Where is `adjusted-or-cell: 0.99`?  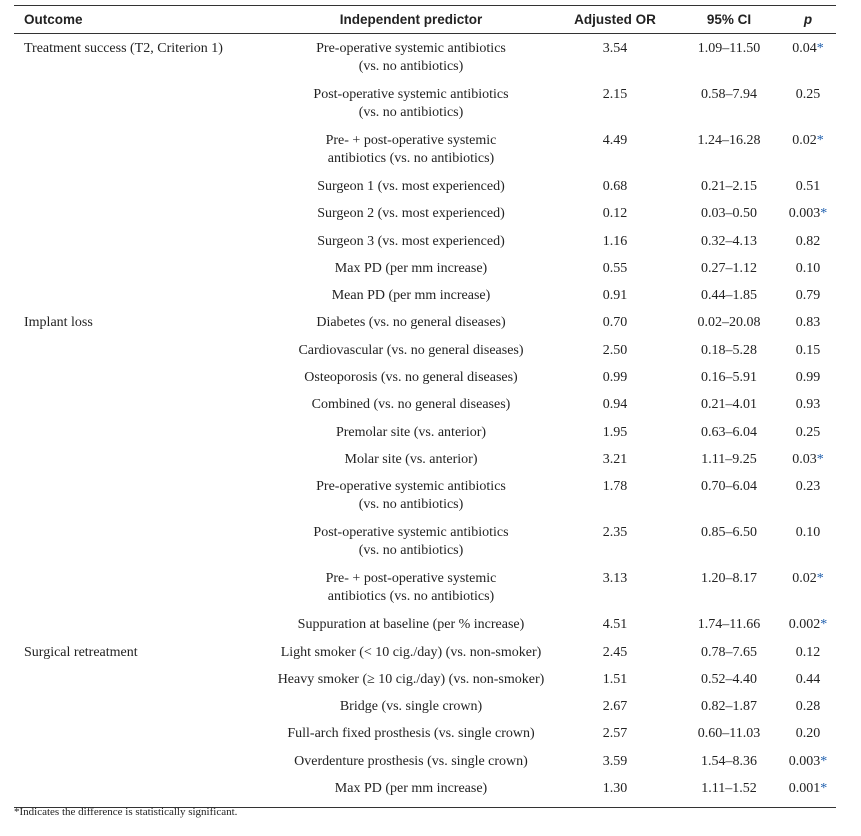
adjusted-or-cell: 0.99 is located at coordinates (615, 378).